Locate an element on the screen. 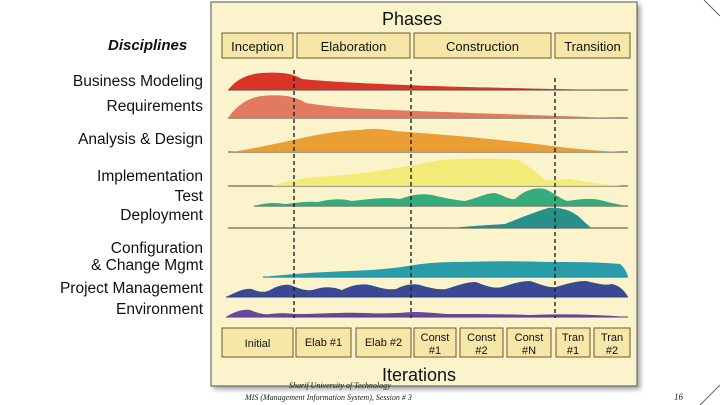 The width and height of the screenshot is (720, 405). hump-config-change is located at coordinates (445, 269).